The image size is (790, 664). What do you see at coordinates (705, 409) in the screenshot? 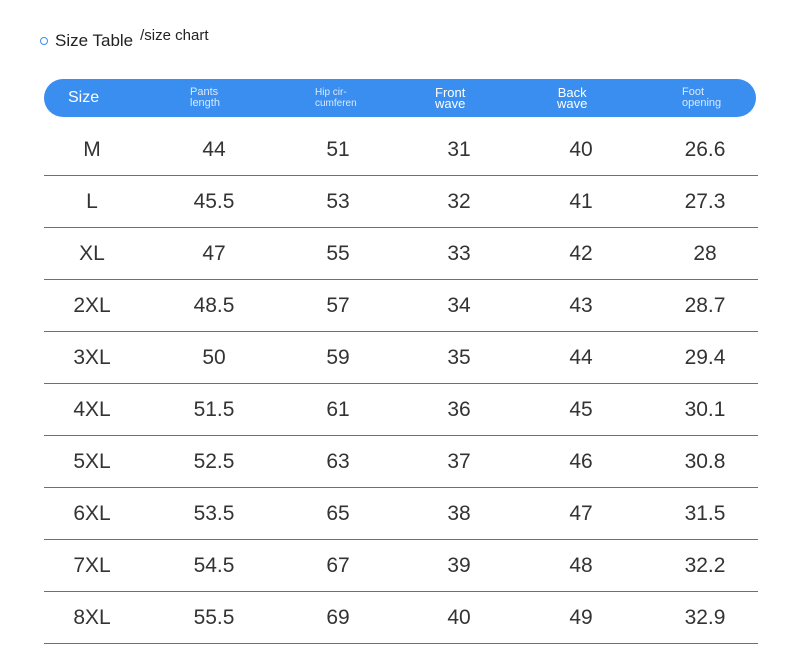
I see `cell-foot-opening: 30.1` at bounding box center [705, 409].